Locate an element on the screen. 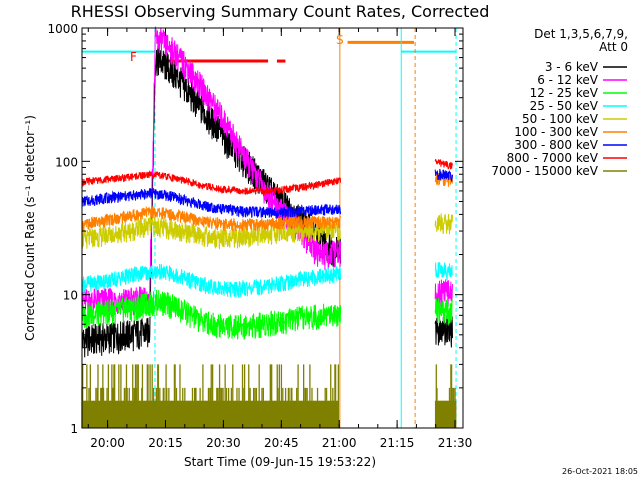 The height and width of the screenshot is (480, 640). legend-label: 3 - 6 keV is located at coordinates (572, 67).